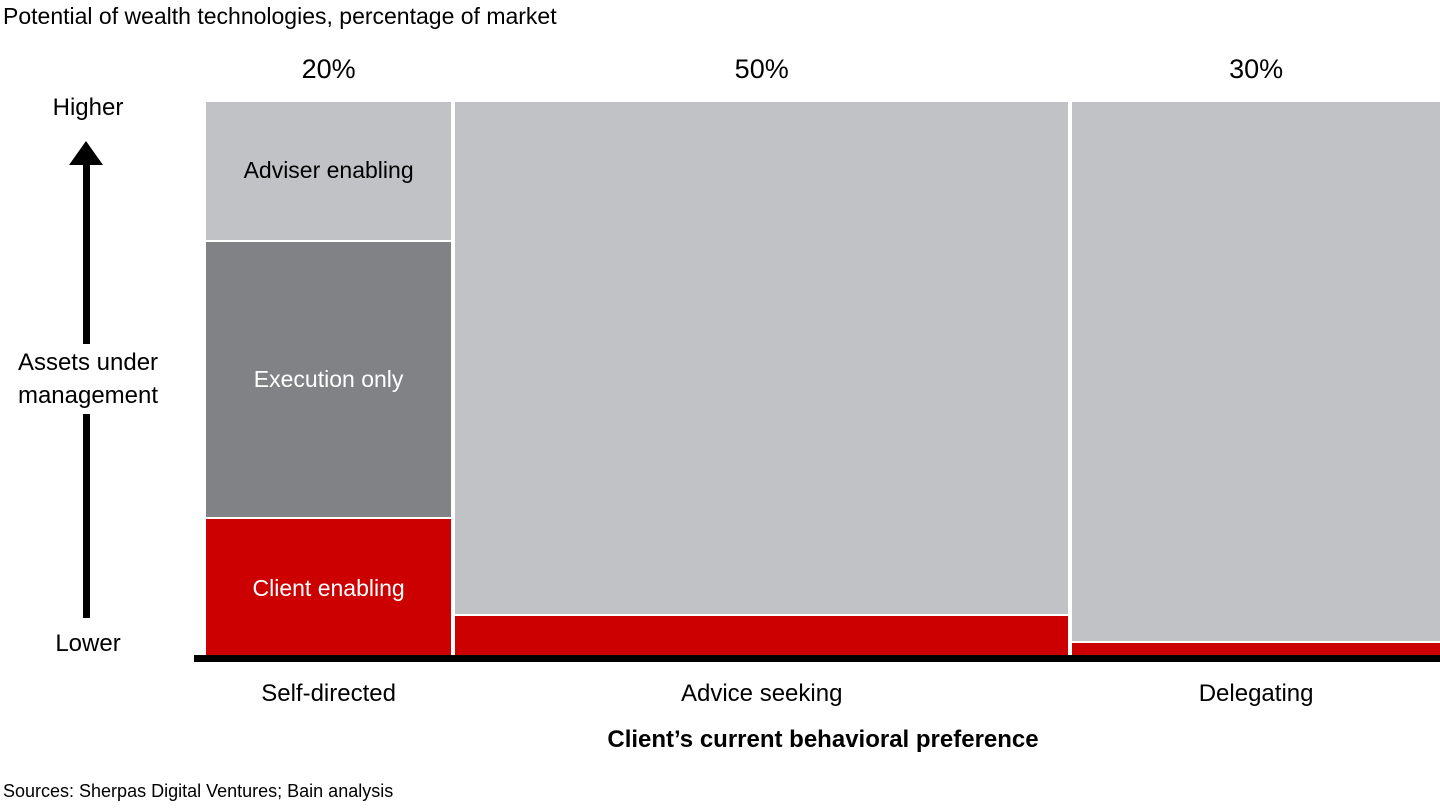 Image resolution: width=1440 pixels, height=810 pixels. What do you see at coordinates (86, 153) in the screenshot?
I see `y-axis-arrow-up-icon` at bounding box center [86, 153].